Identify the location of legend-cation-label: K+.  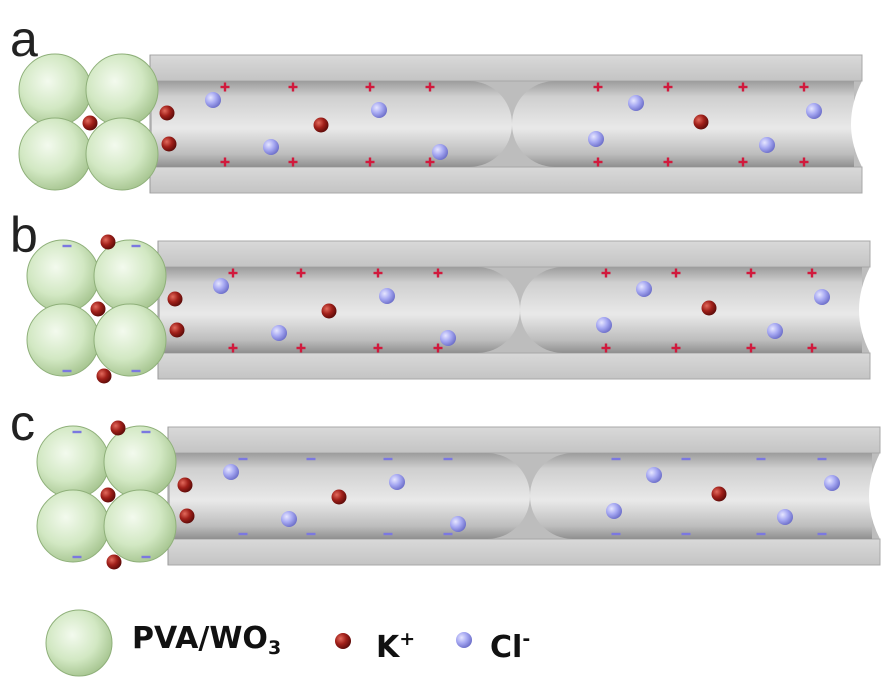
(396, 646).